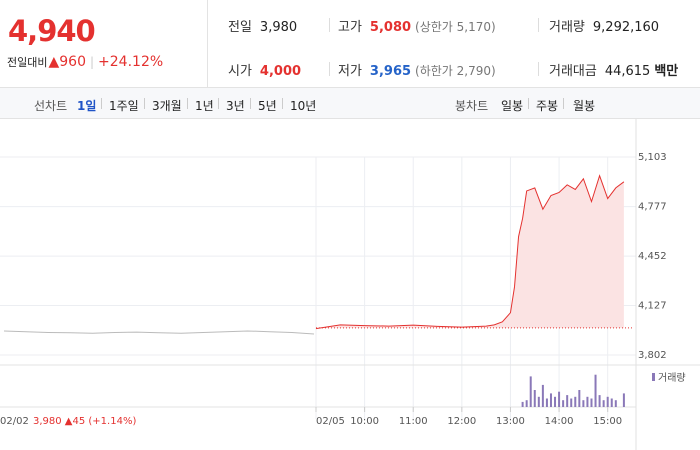  I want to click on stat-volume: 거래량 9,292,160, so click(604, 25).